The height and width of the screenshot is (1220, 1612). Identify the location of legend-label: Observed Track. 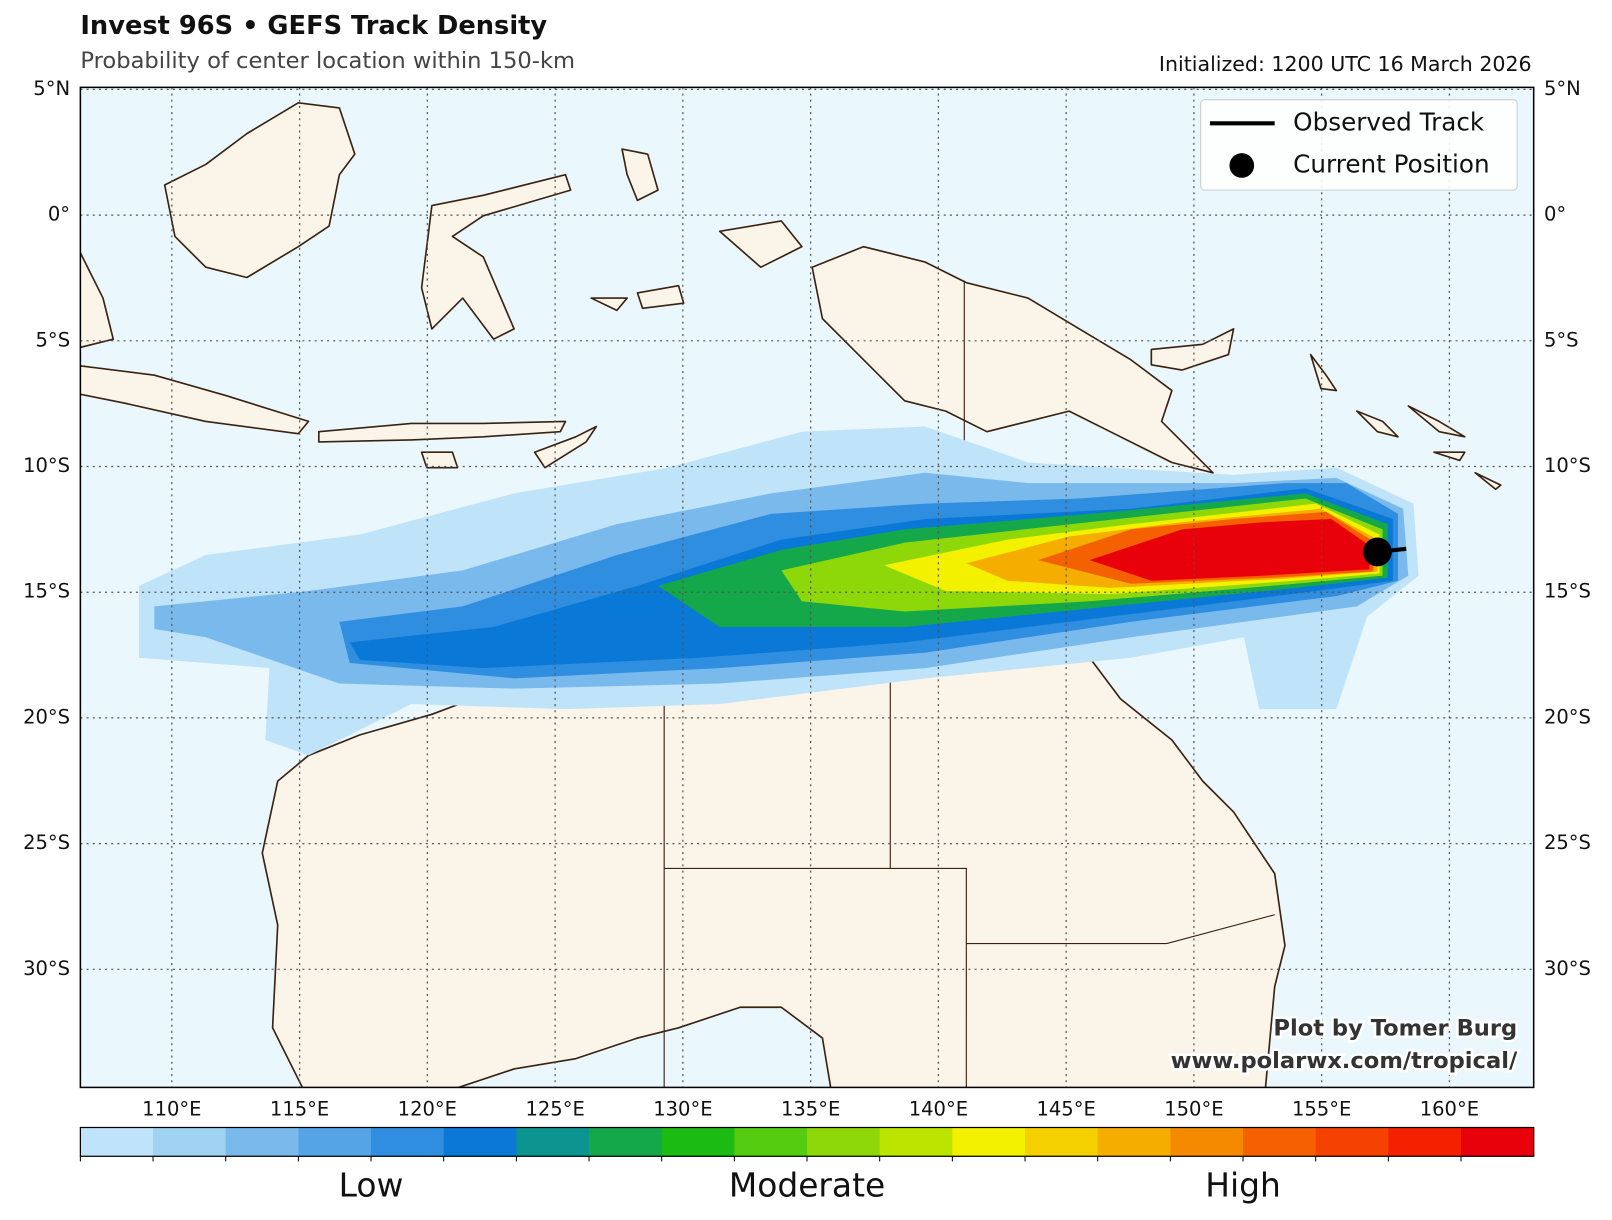
(1389, 121).